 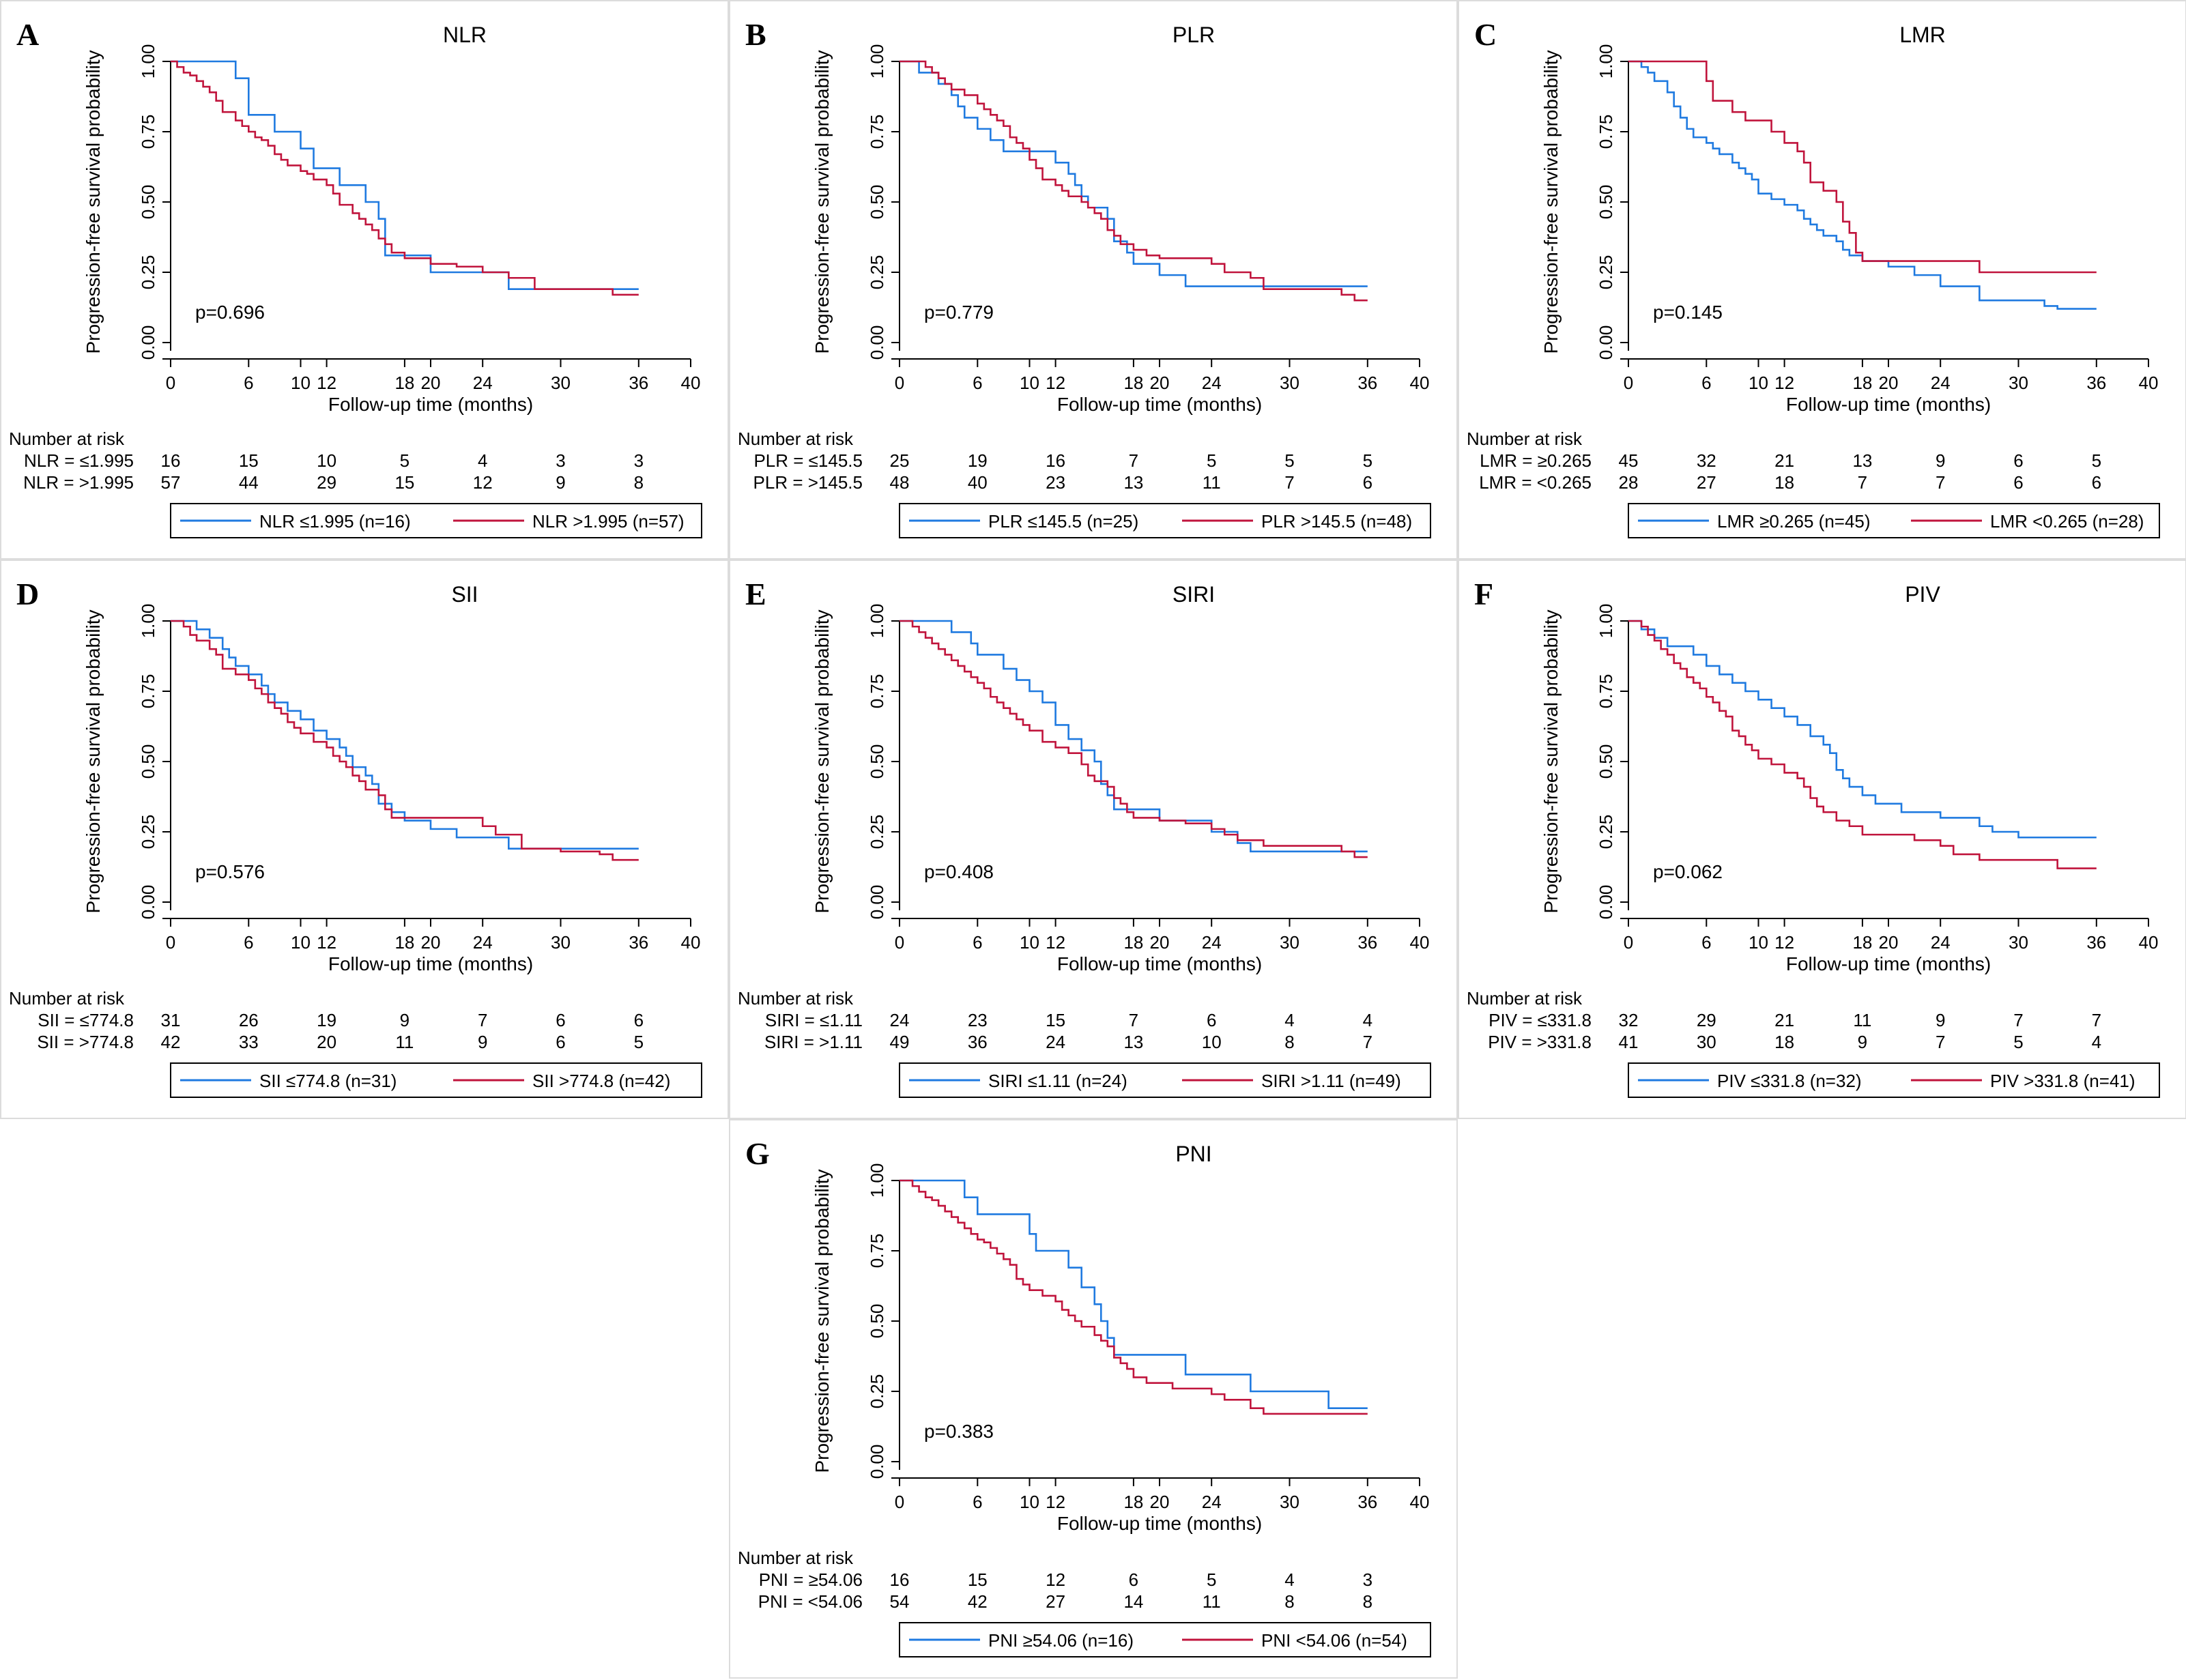 I want to click on risk-row-label: PNI = <54.06, so click(x=810, y=1601).